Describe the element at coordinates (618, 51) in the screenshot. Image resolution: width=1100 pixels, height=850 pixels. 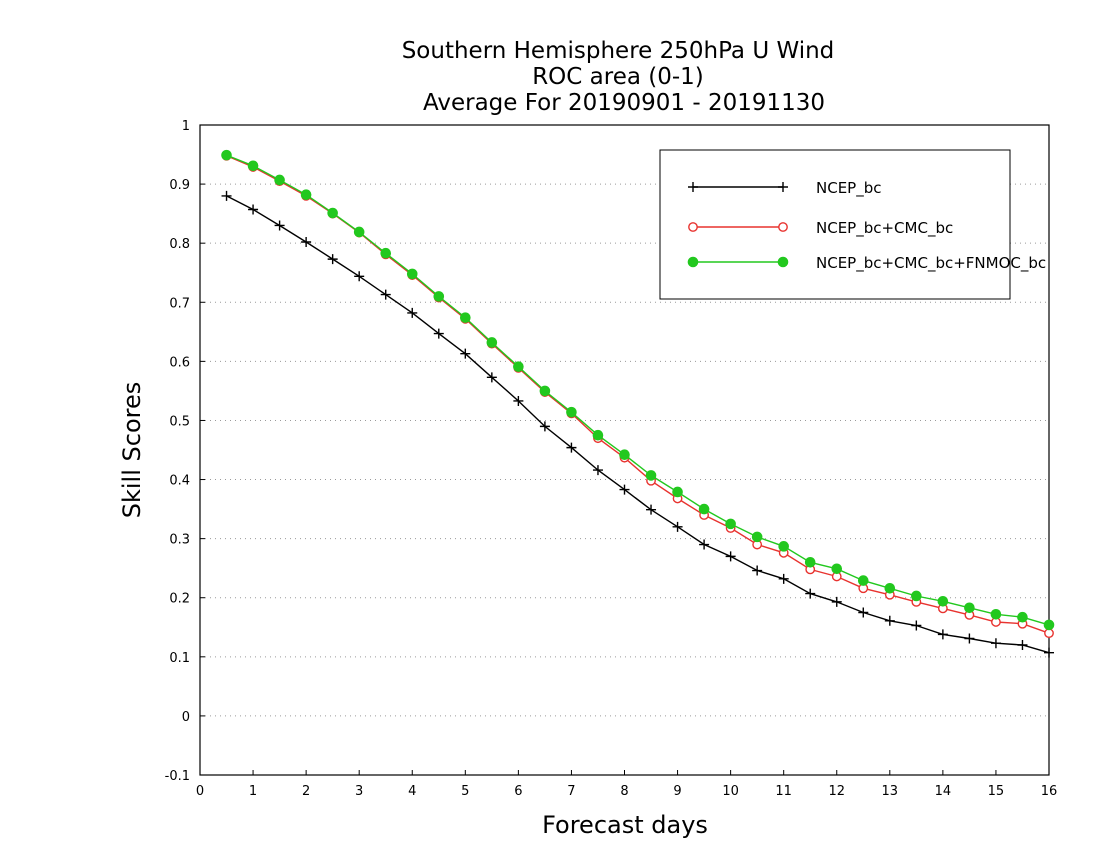
I see `title-line-1: Southern Hemisphere 250hPa U Wind` at that location.